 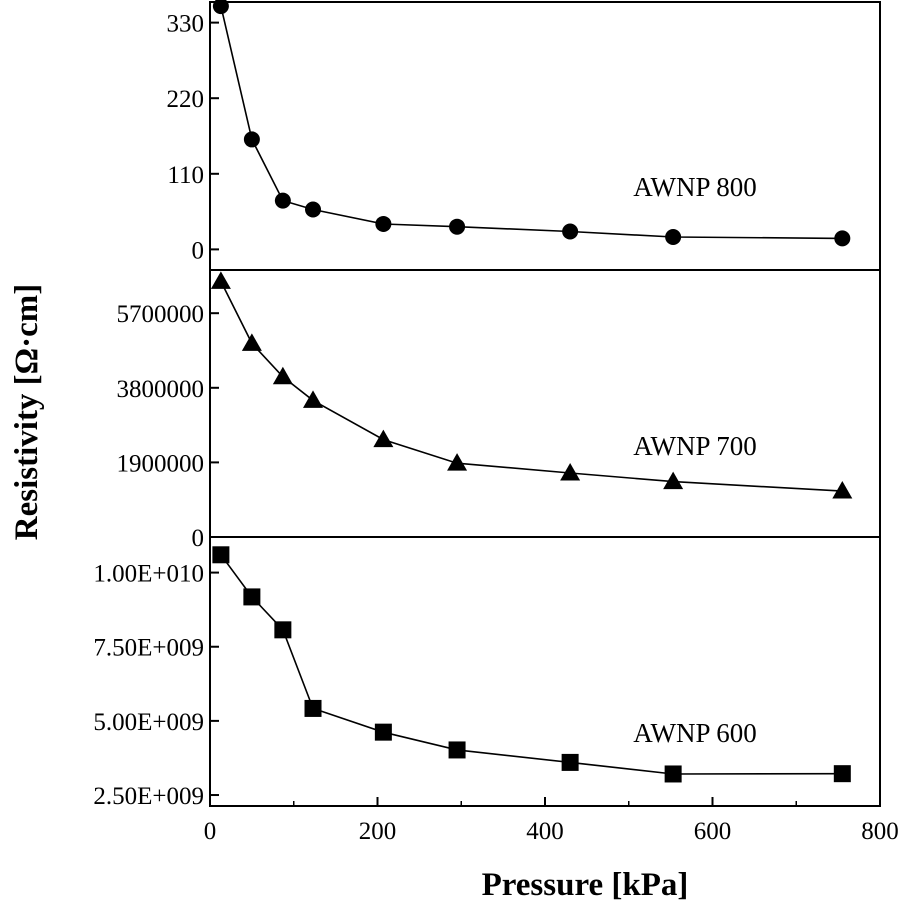 I want to click on y-tick-label: 2.50E+009, so click(x=148, y=796).